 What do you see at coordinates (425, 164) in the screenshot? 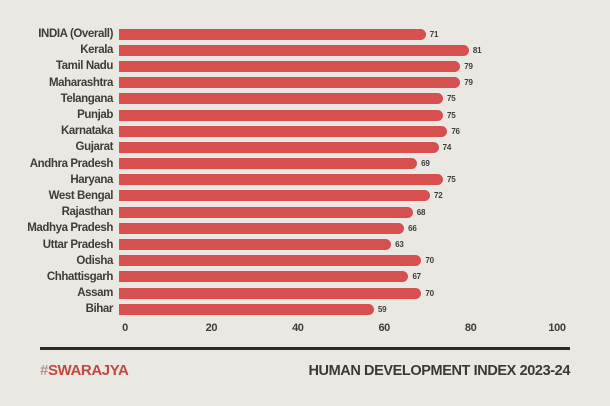
I see `value-label: 69` at bounding box center [425, 164].